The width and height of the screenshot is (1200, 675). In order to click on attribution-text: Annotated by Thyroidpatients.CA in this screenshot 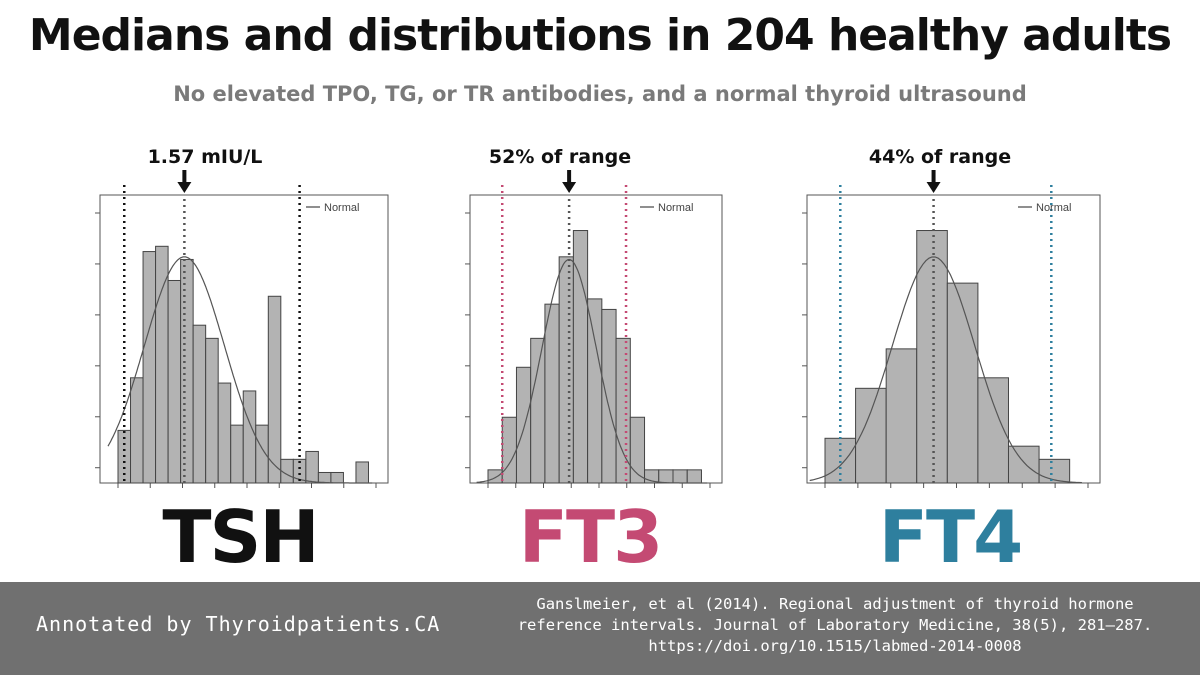, I will do `click(238, 624)`.